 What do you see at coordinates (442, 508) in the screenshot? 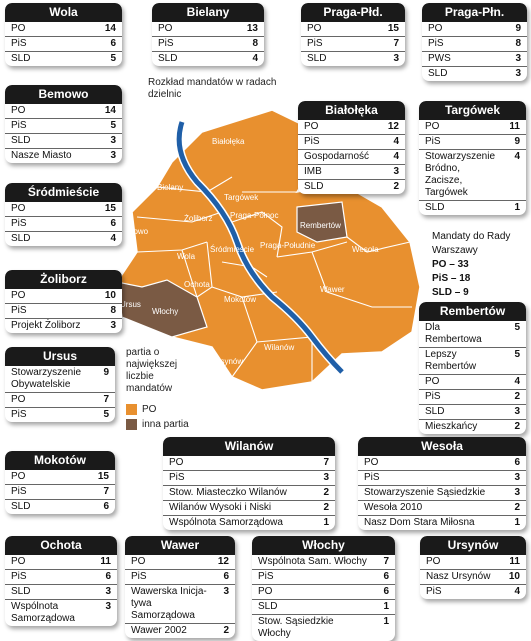
I see `party-row: Wesoła 2010 2` at bounding box center [442, 508].